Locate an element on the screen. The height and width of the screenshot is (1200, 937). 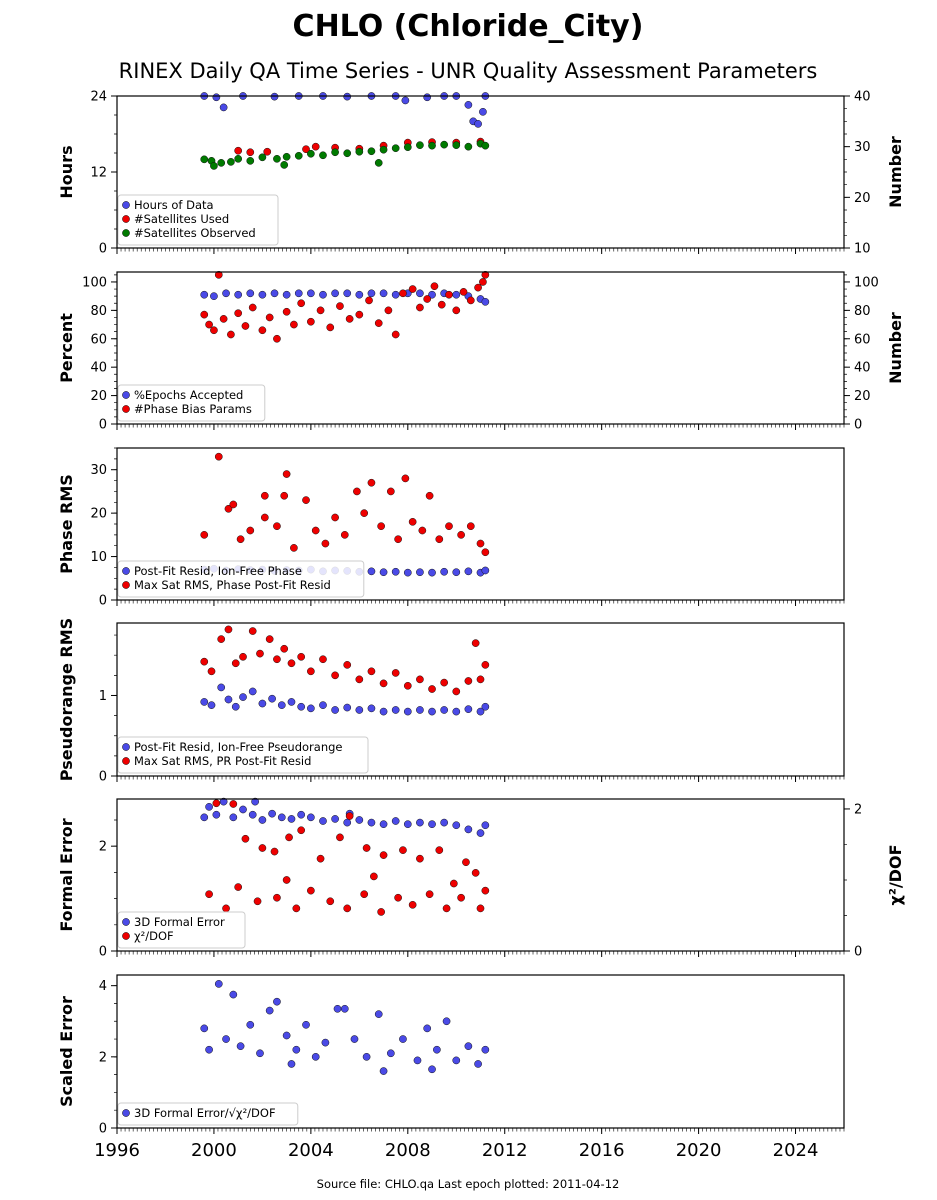
left-y-axis: 0 12 24 is located at coordinates (103, 173).